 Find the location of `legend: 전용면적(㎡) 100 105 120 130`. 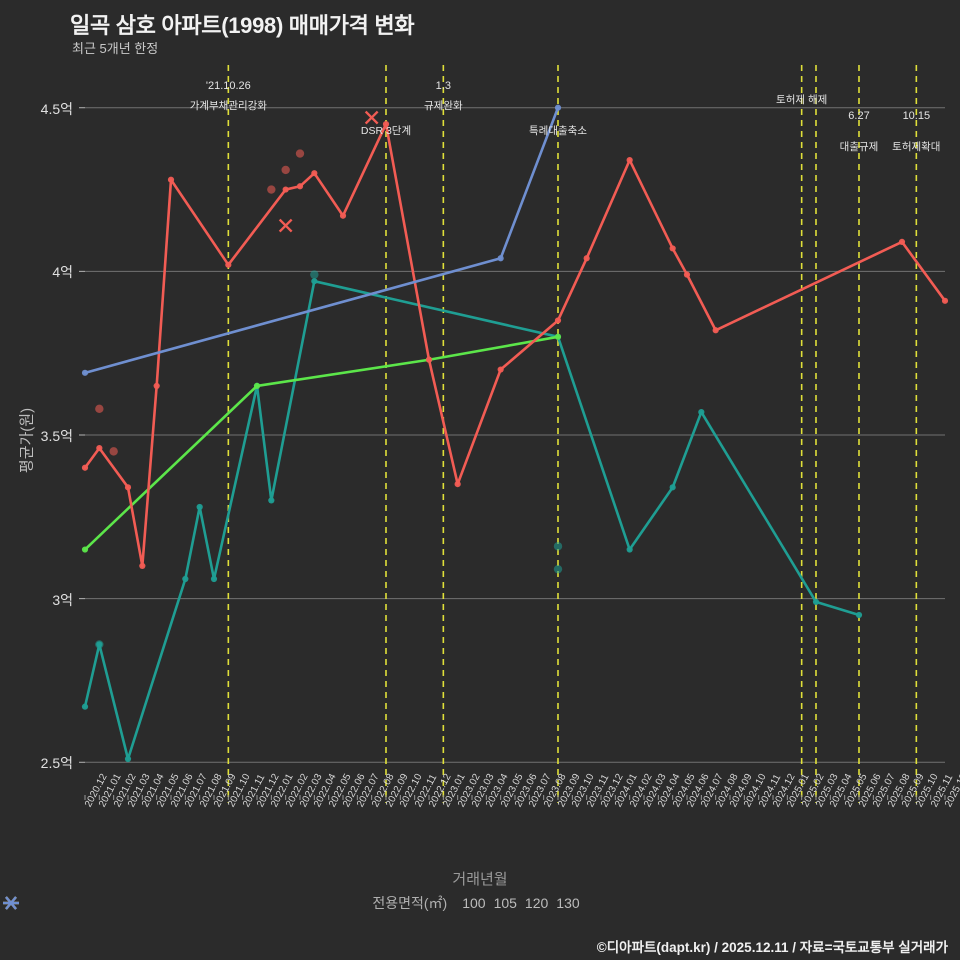

legend: 전용면적(㎡) 100 105 120 130 is located at coordinates (480, 903).